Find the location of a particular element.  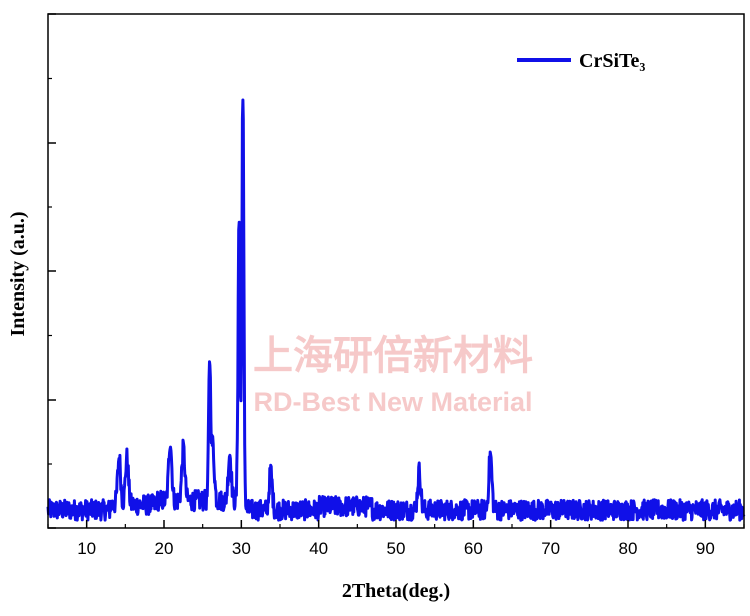

watermark-chinese: 上海研倍新材料 is located at coordinates (393, 356).